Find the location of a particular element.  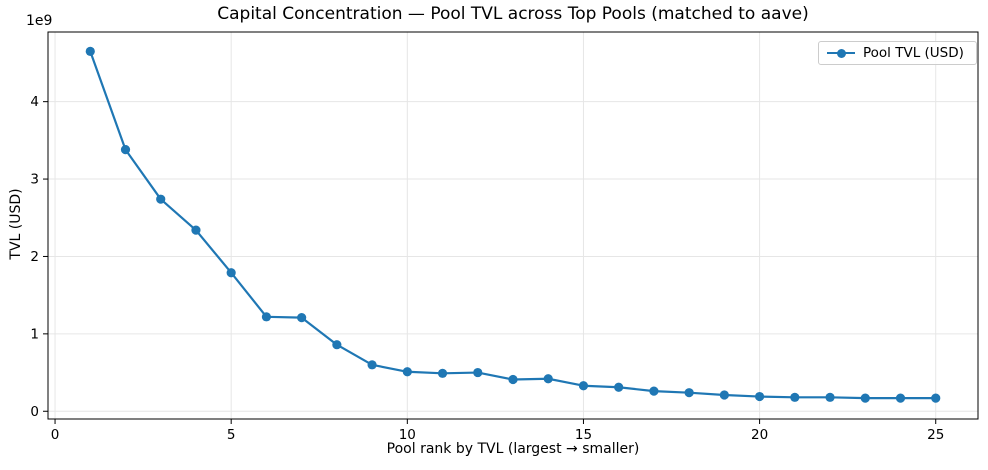

y-tick-label: 0 is located at coordinates (34, 412).